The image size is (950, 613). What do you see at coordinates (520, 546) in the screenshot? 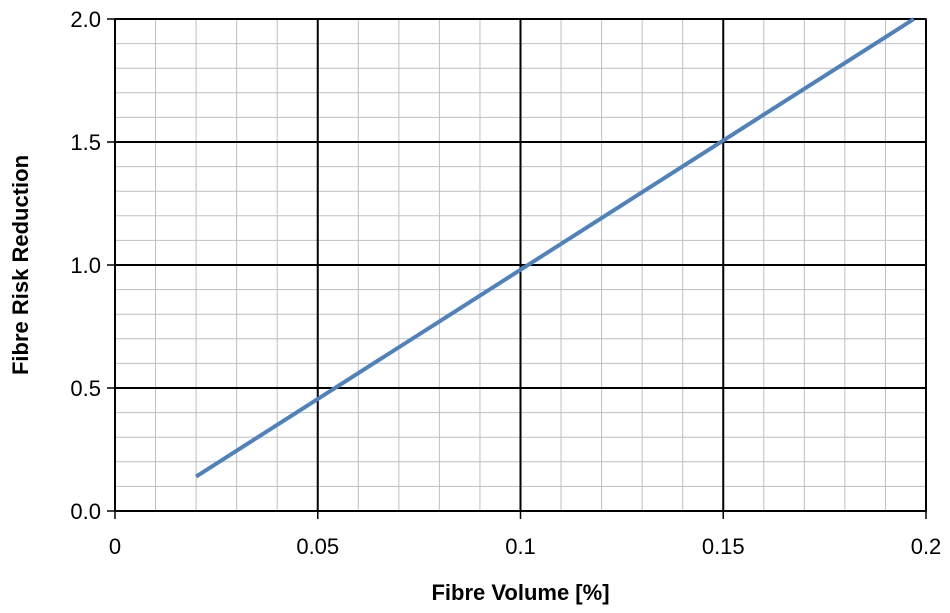
I see `x-tick-label: 0.1` at bounding box center [520, 546].